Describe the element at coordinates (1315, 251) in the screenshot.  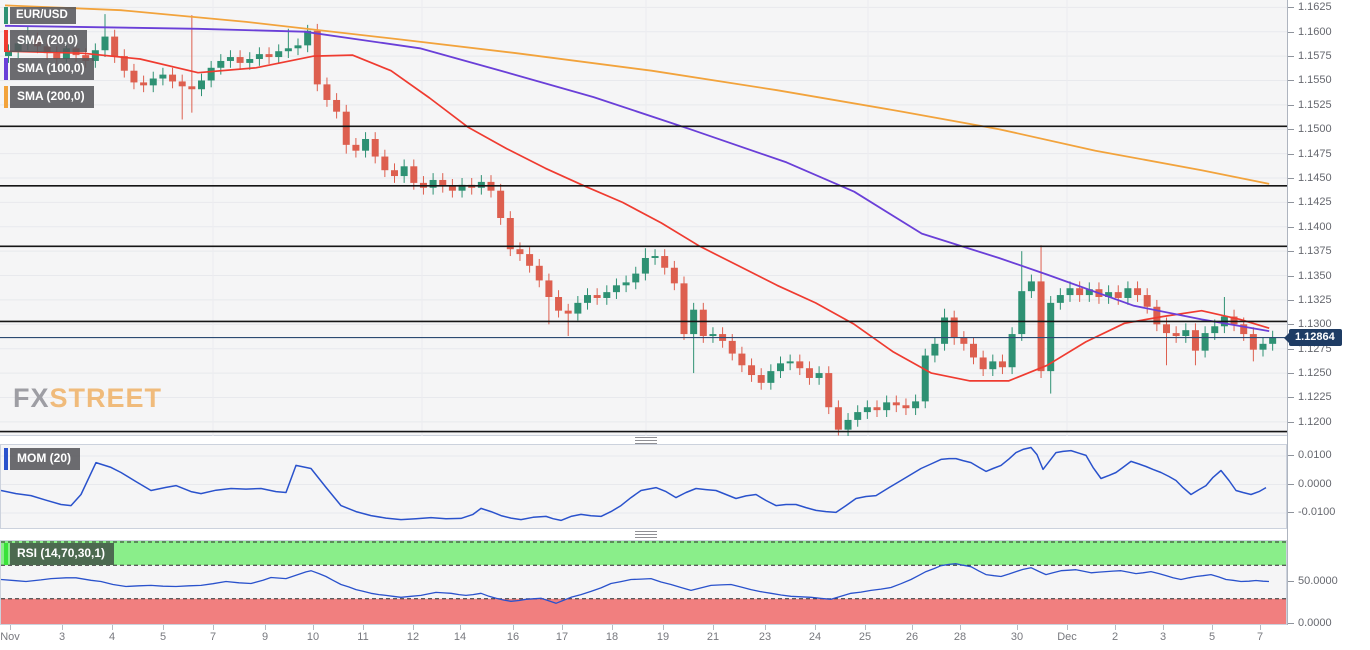
I see `axis-tick-label: 1.1375` at that location.